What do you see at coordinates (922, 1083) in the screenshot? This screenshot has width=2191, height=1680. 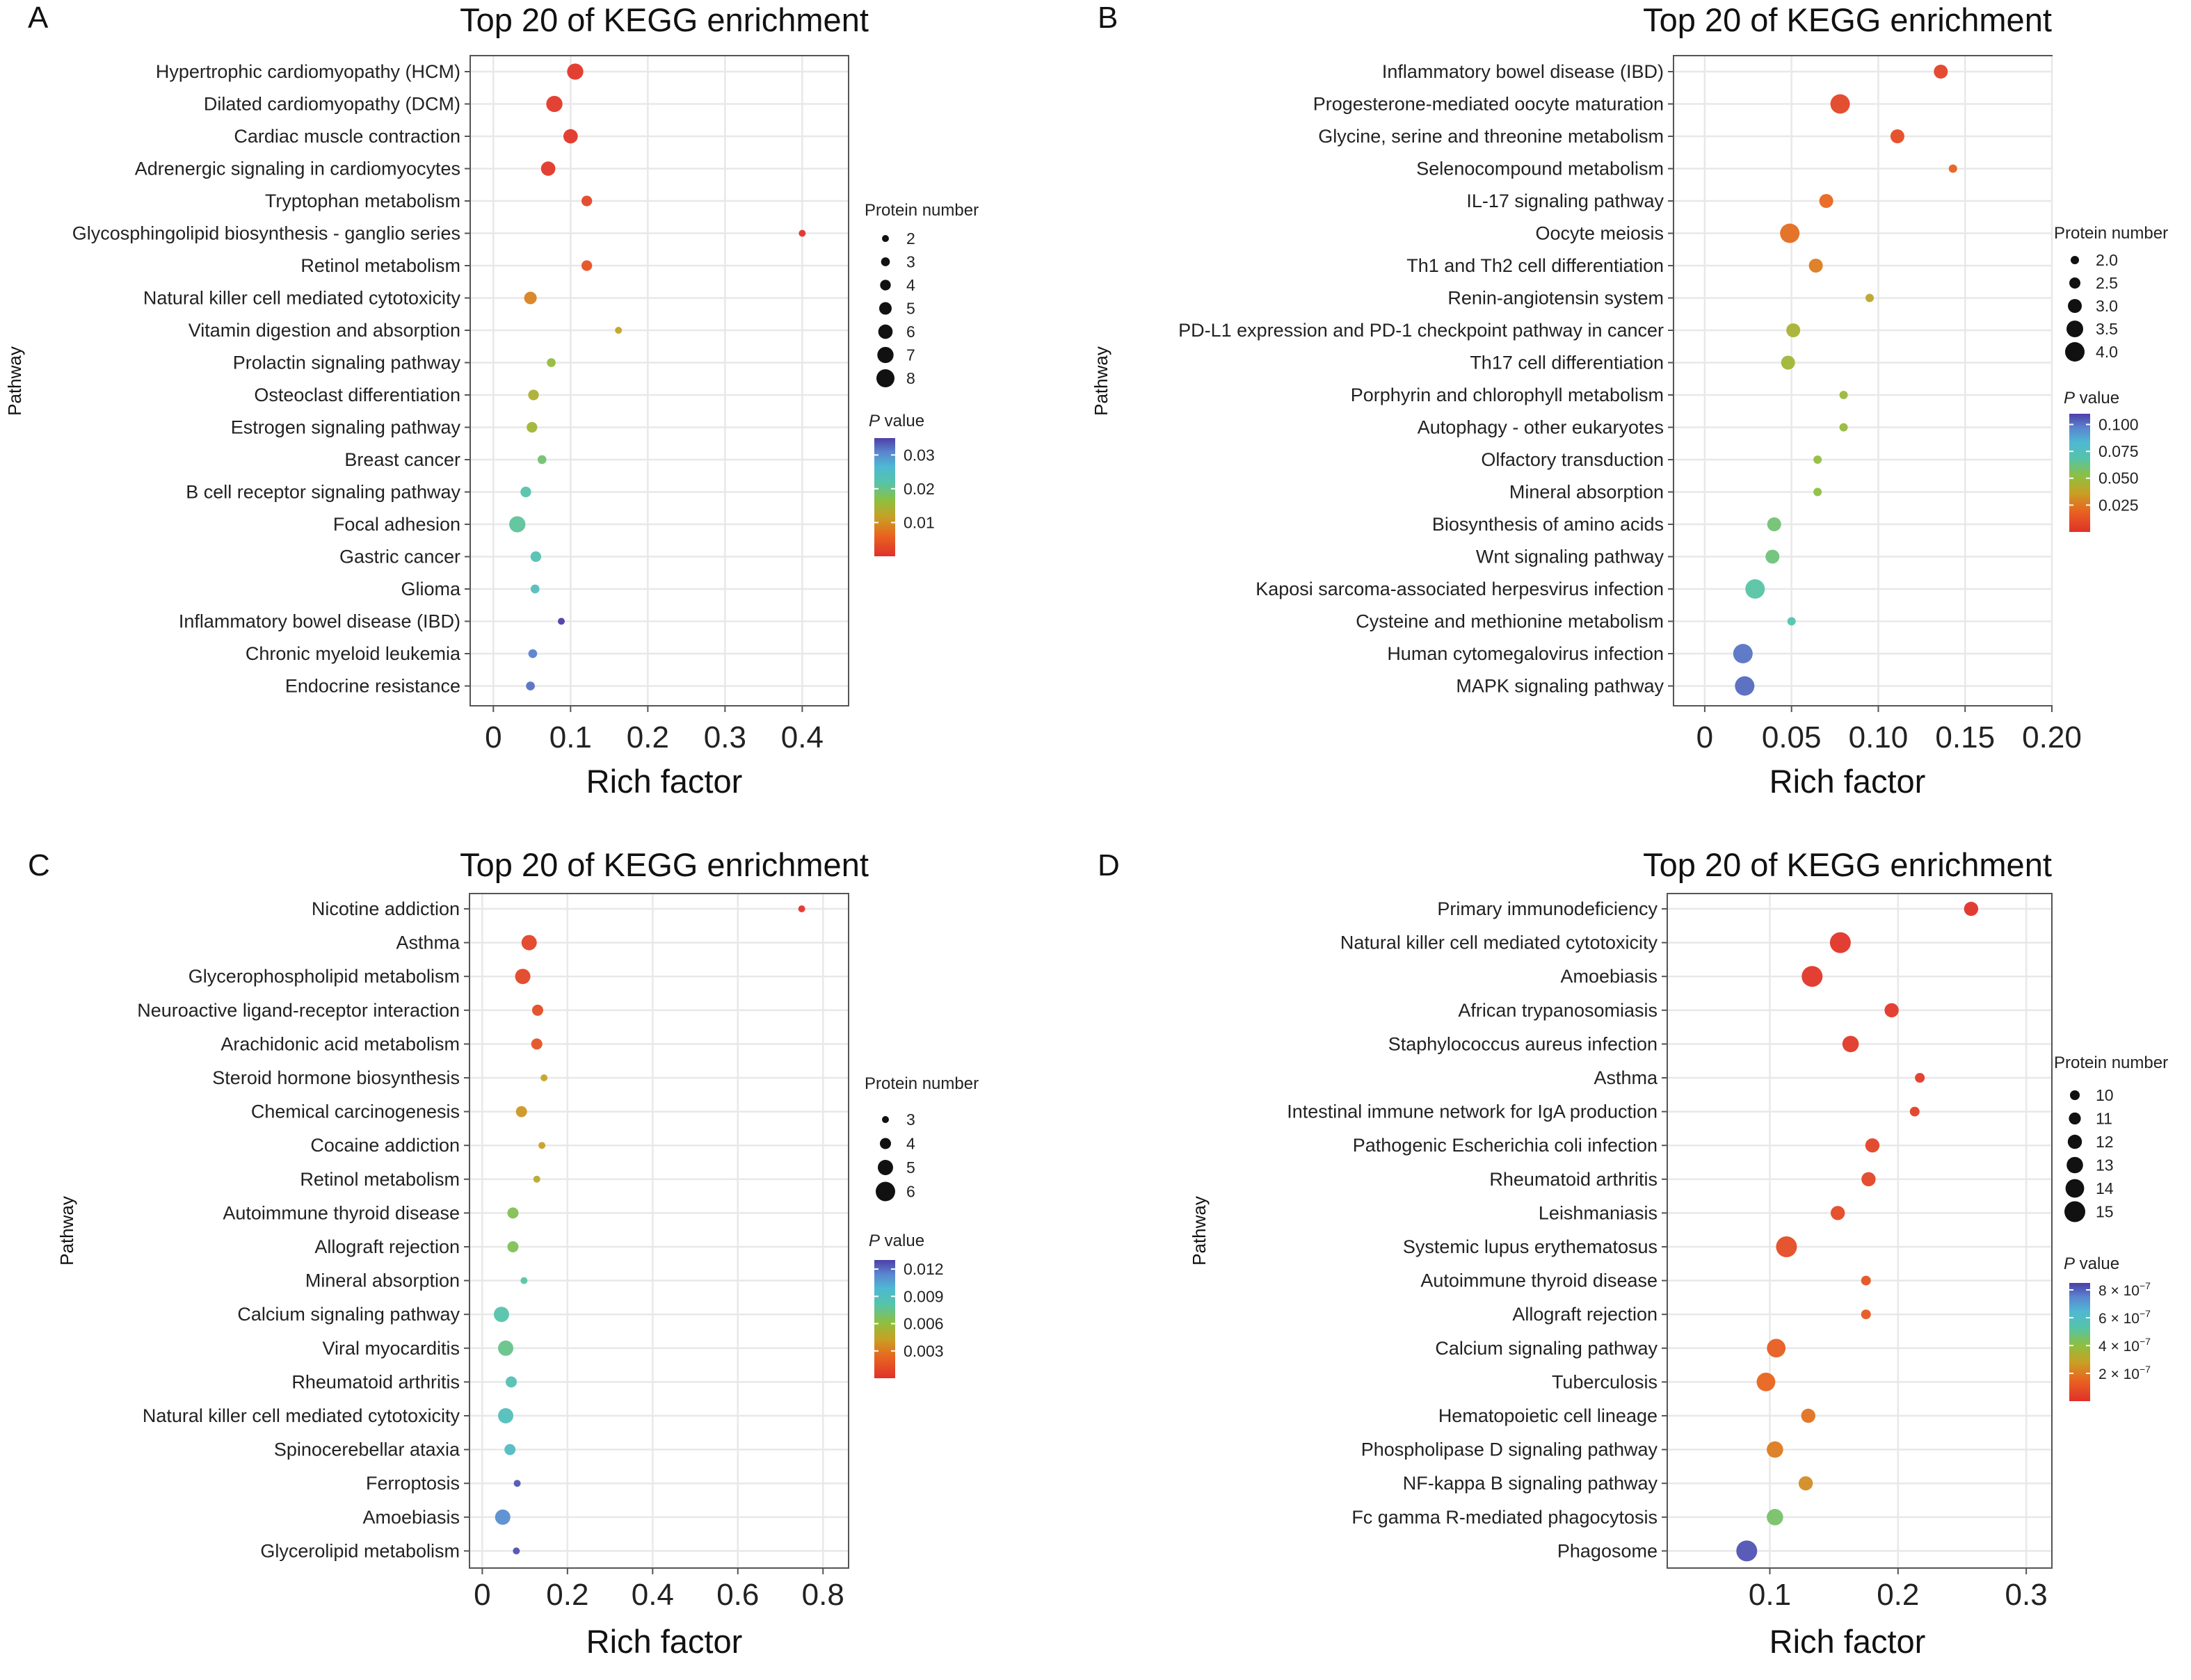 I see `size-legend-title: Protein number` at bounding box center [922, 1083].